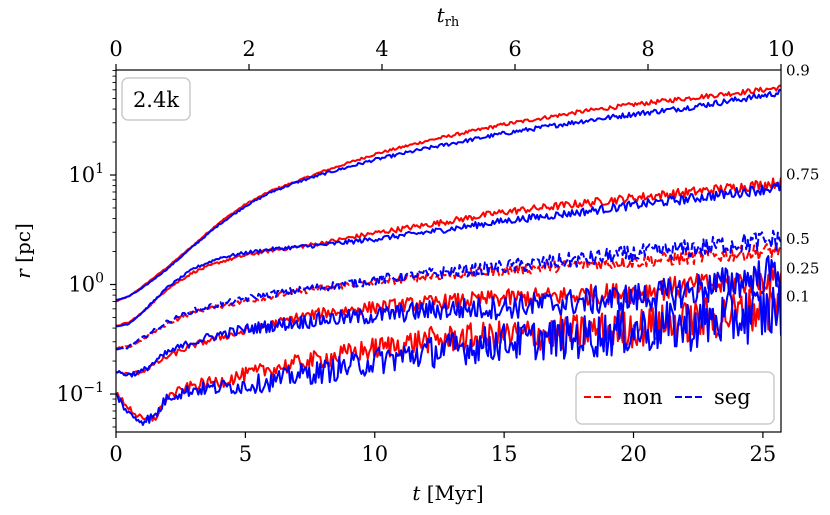  Describe the element at coordinates (86, 174) in the screenshot. I see `y-tick-label: 10¹` at that location.